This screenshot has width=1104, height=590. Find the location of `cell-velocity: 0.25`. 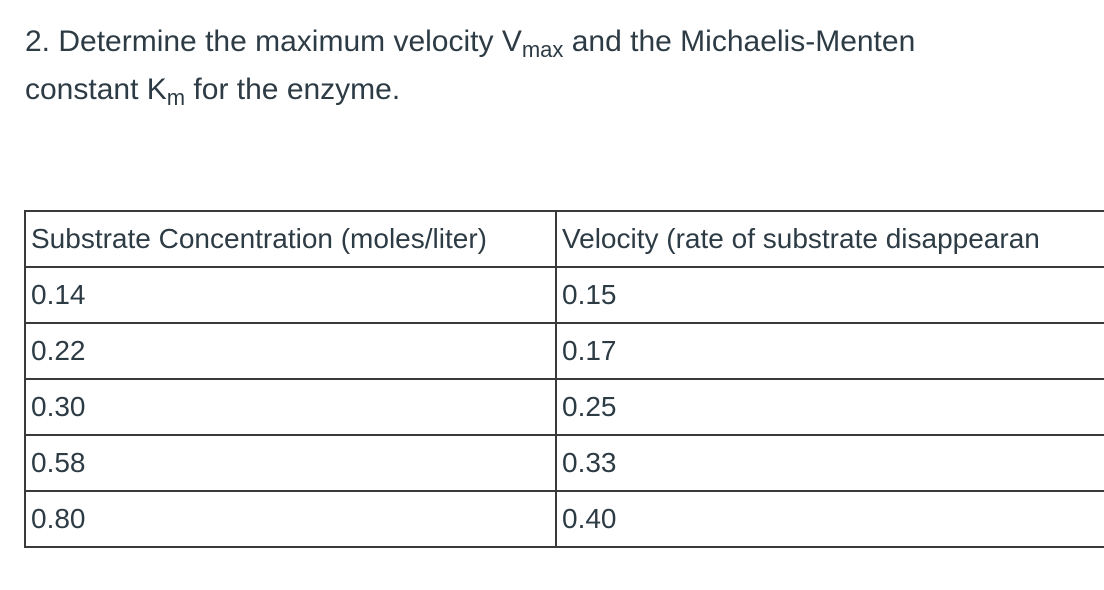

cell-velocity: 0.25 is located at coordinates (829, 407).